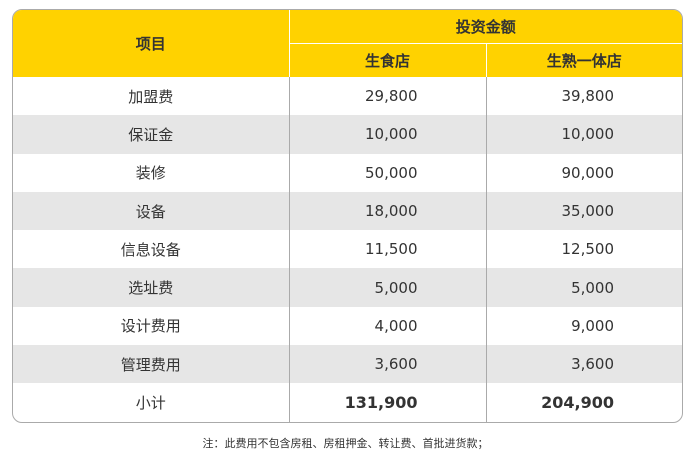 The height and width of the screenshot is (453, 691). I want to click on cell-raw-store: 10,000, so click(387, 134).